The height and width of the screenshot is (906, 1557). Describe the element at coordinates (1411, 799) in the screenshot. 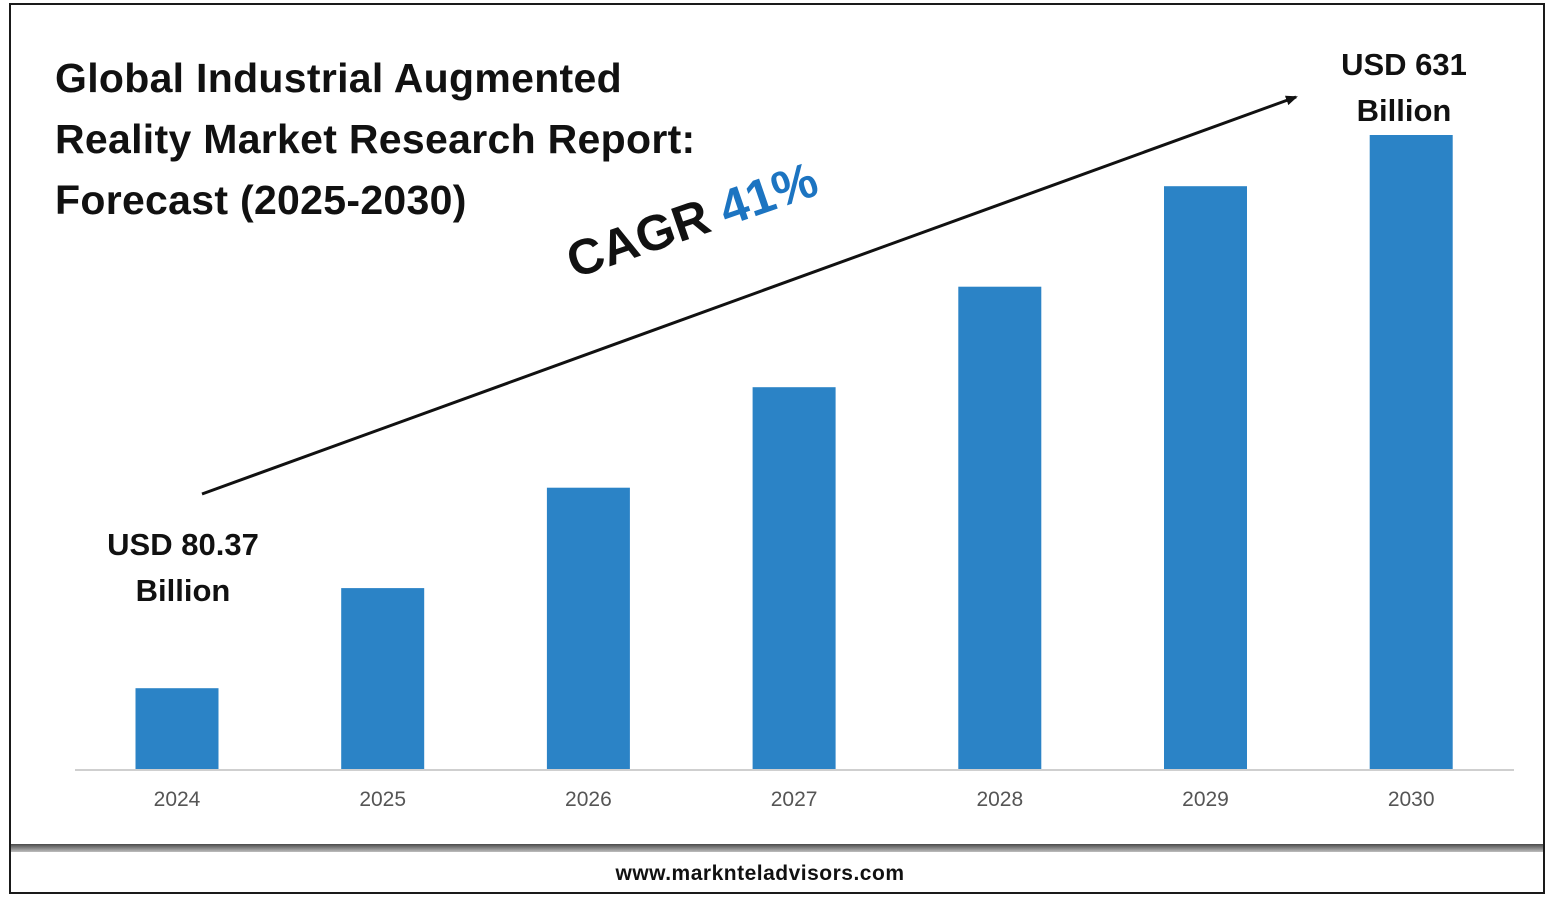

I see `x-tick-2030: 2030` at that location.